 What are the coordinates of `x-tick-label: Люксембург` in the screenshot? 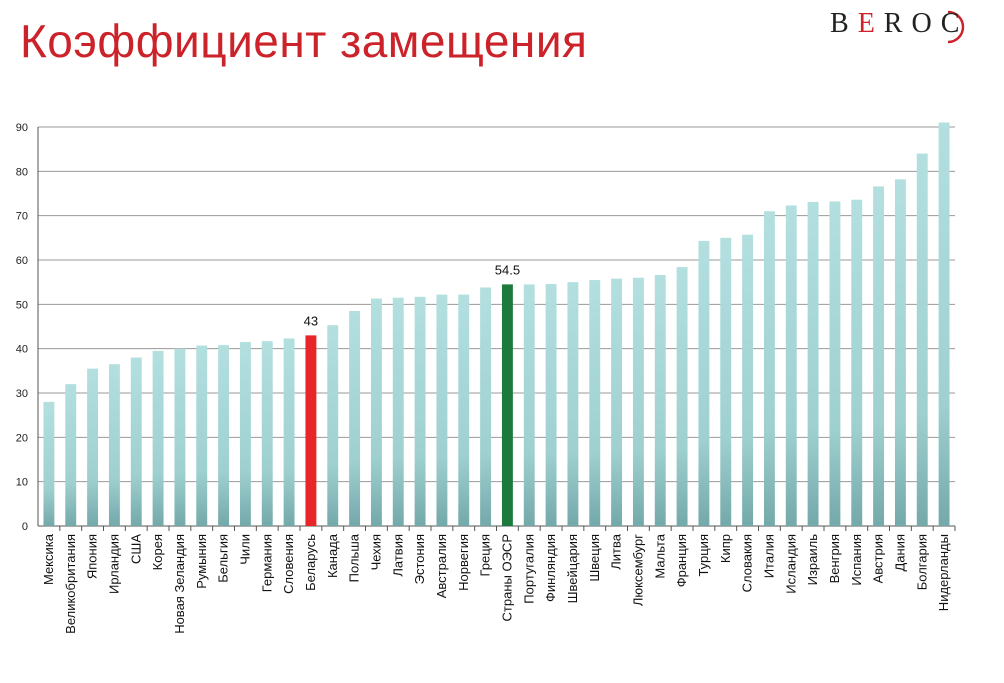 It's located at (637, 570).